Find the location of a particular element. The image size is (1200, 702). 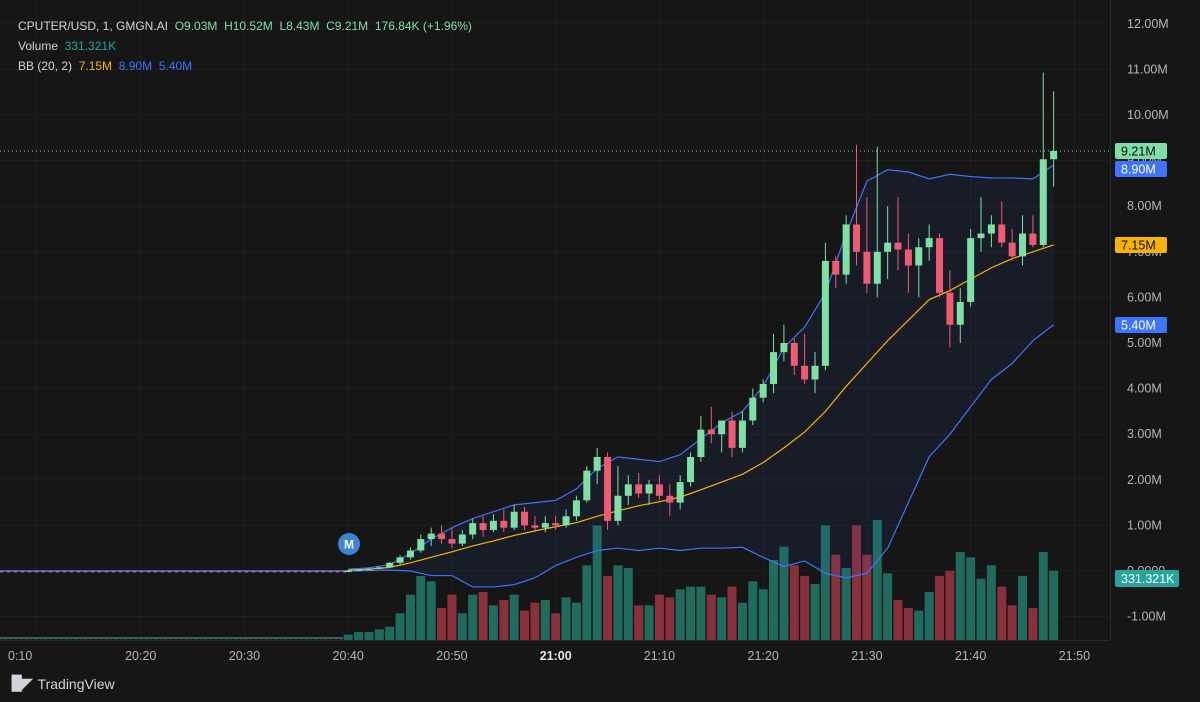

event-marker-icon is located at coordinates (349, 544).